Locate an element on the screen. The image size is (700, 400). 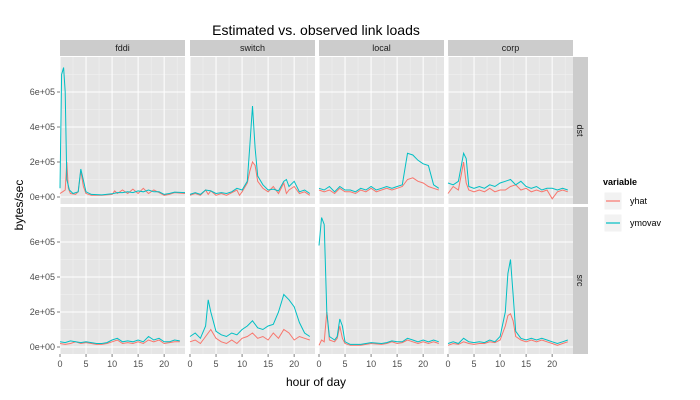
legend-label-yhat: yhat is located at coordinates (639, 201).